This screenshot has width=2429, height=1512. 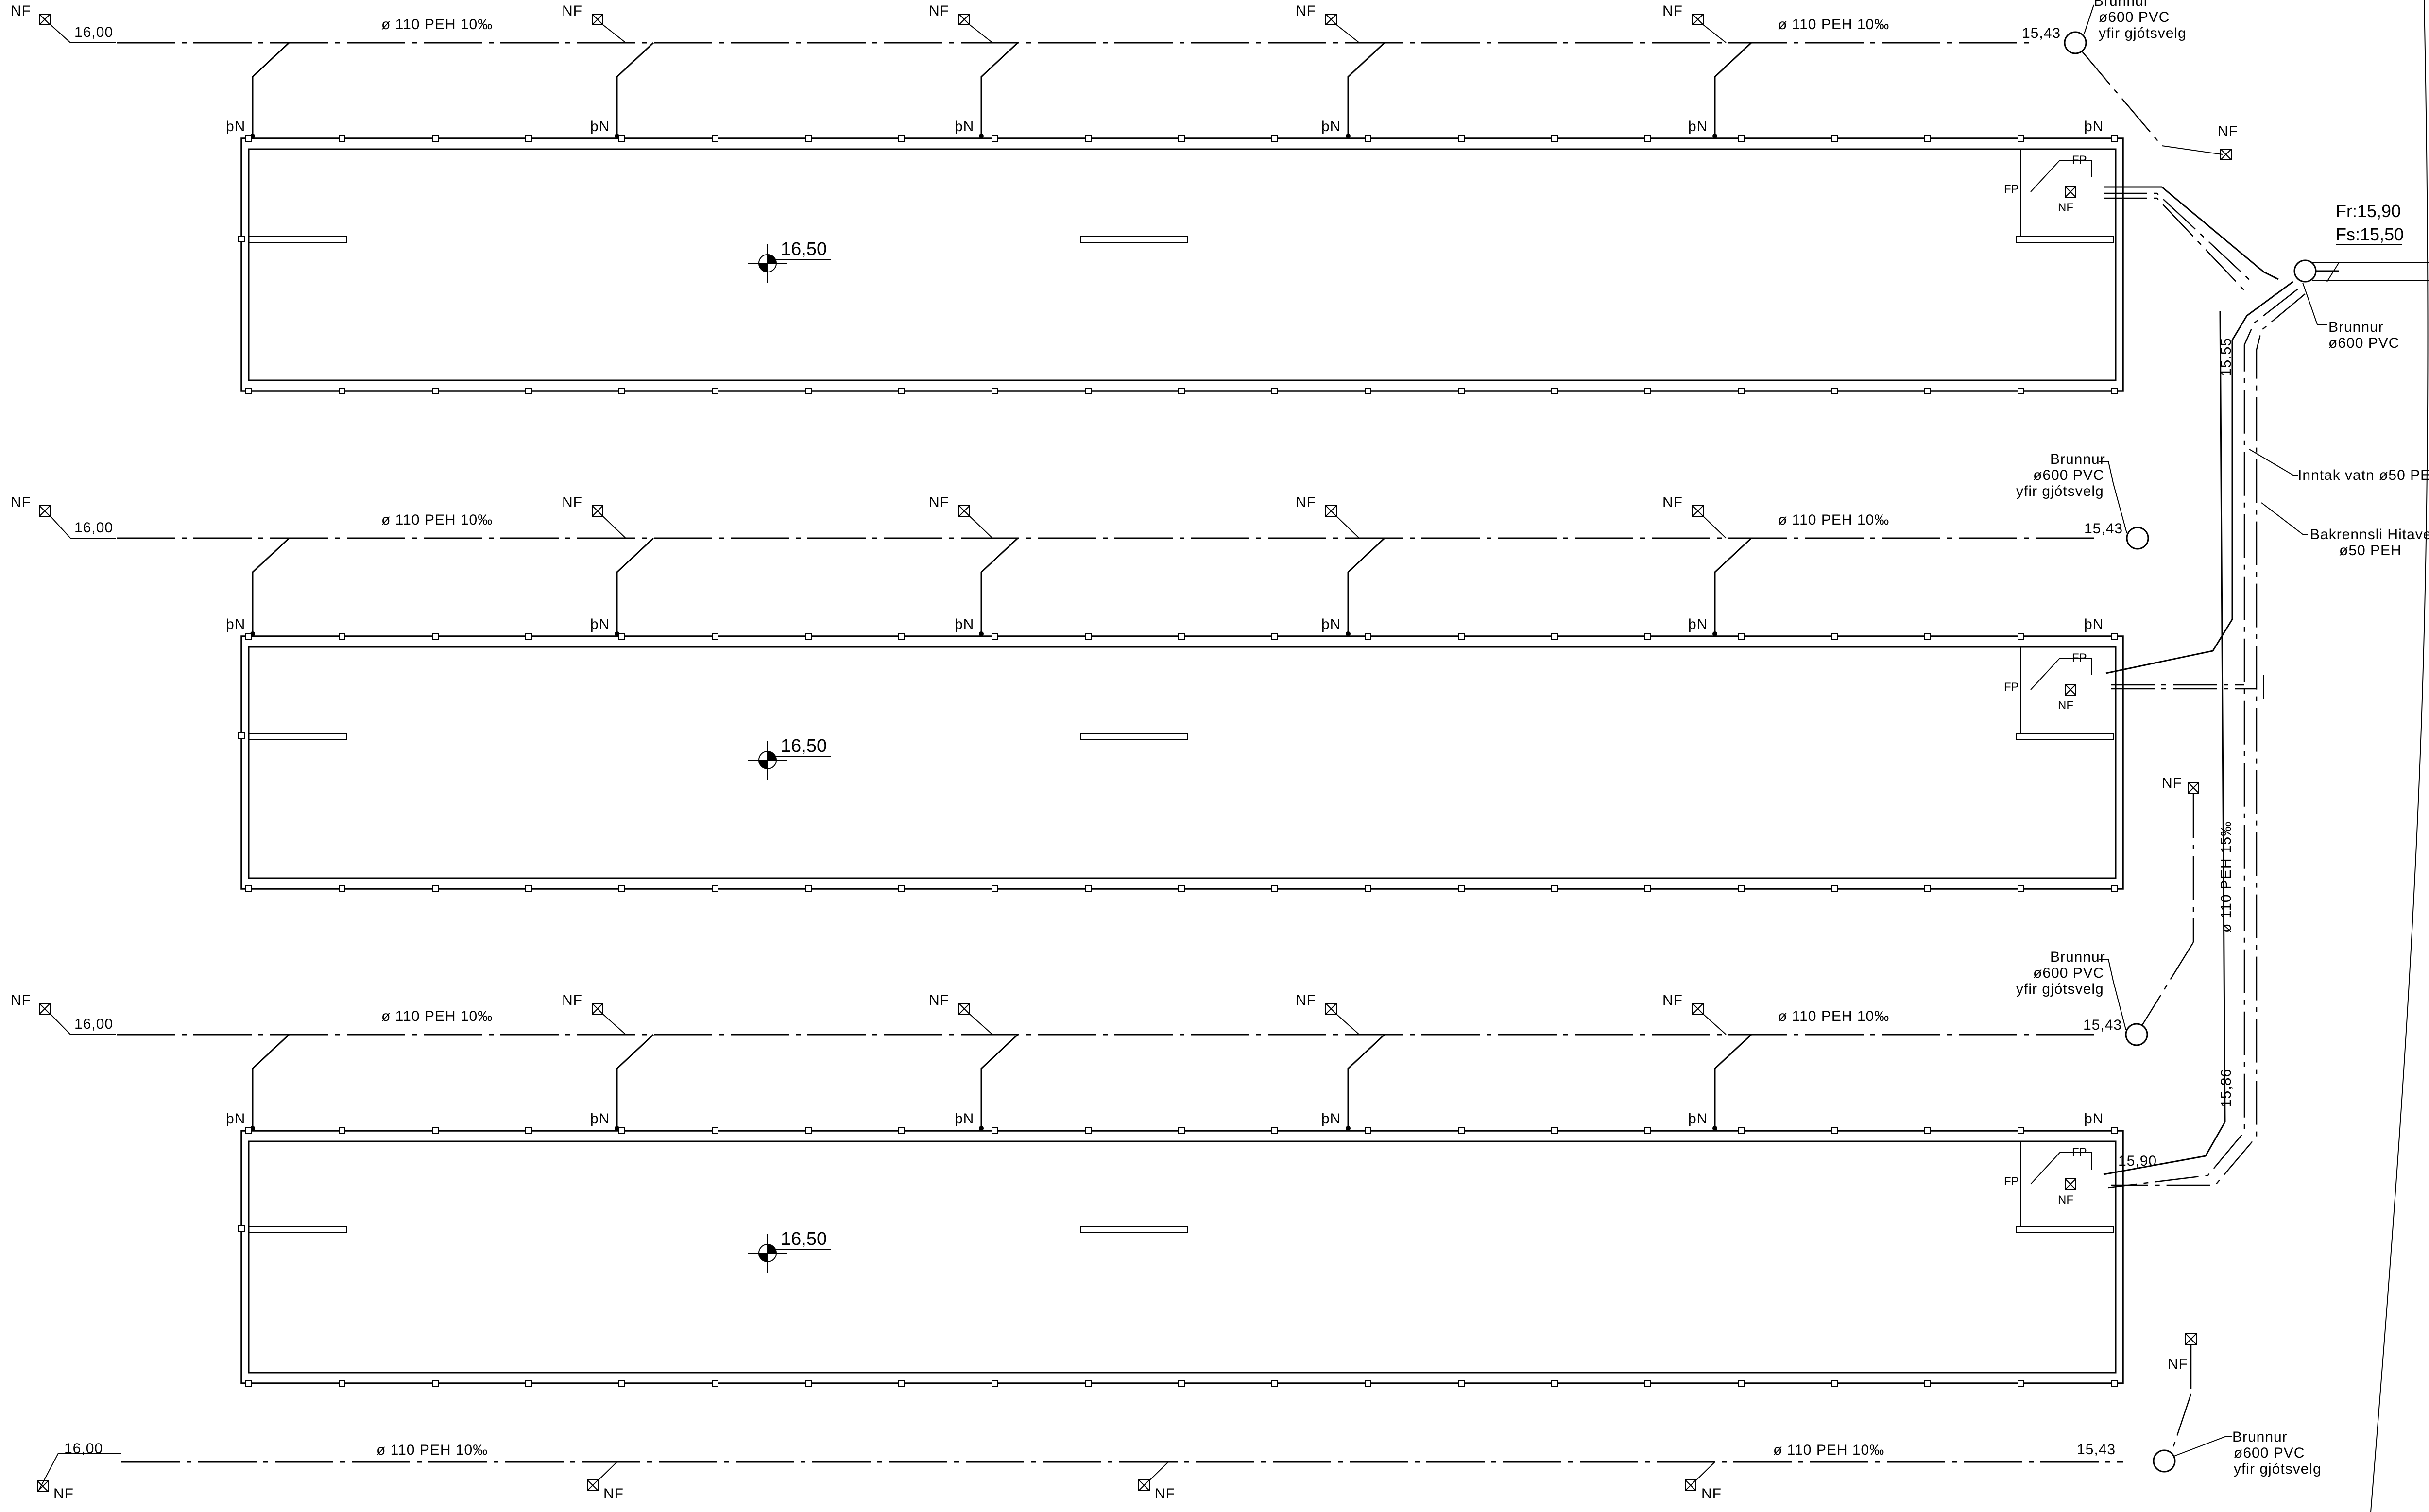 I want to click on water-intake-label: Inntak vatn ø50 PEH, so click(x=2363, y=475).